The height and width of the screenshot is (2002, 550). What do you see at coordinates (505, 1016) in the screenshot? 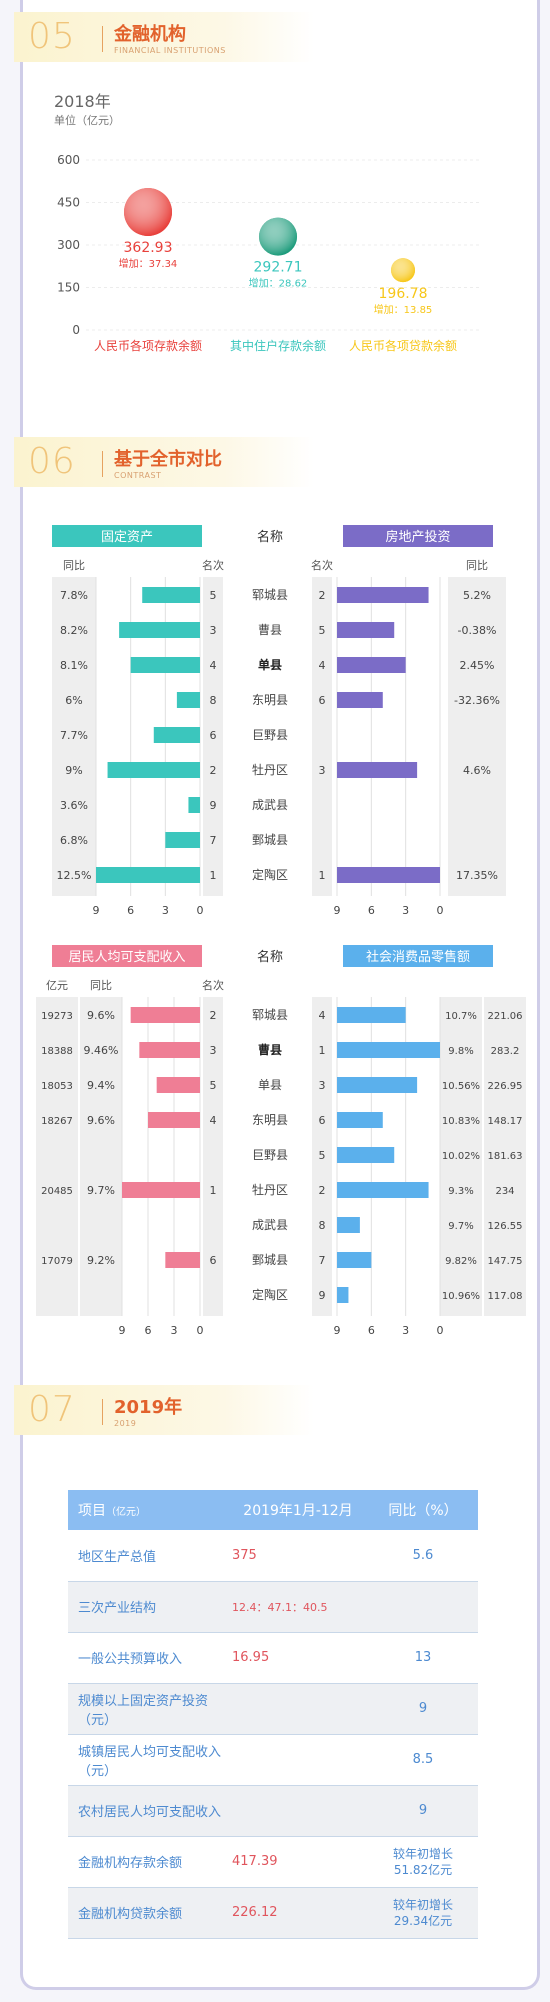
I see `value-label: 221.06` at bounding box center [505, 1016].